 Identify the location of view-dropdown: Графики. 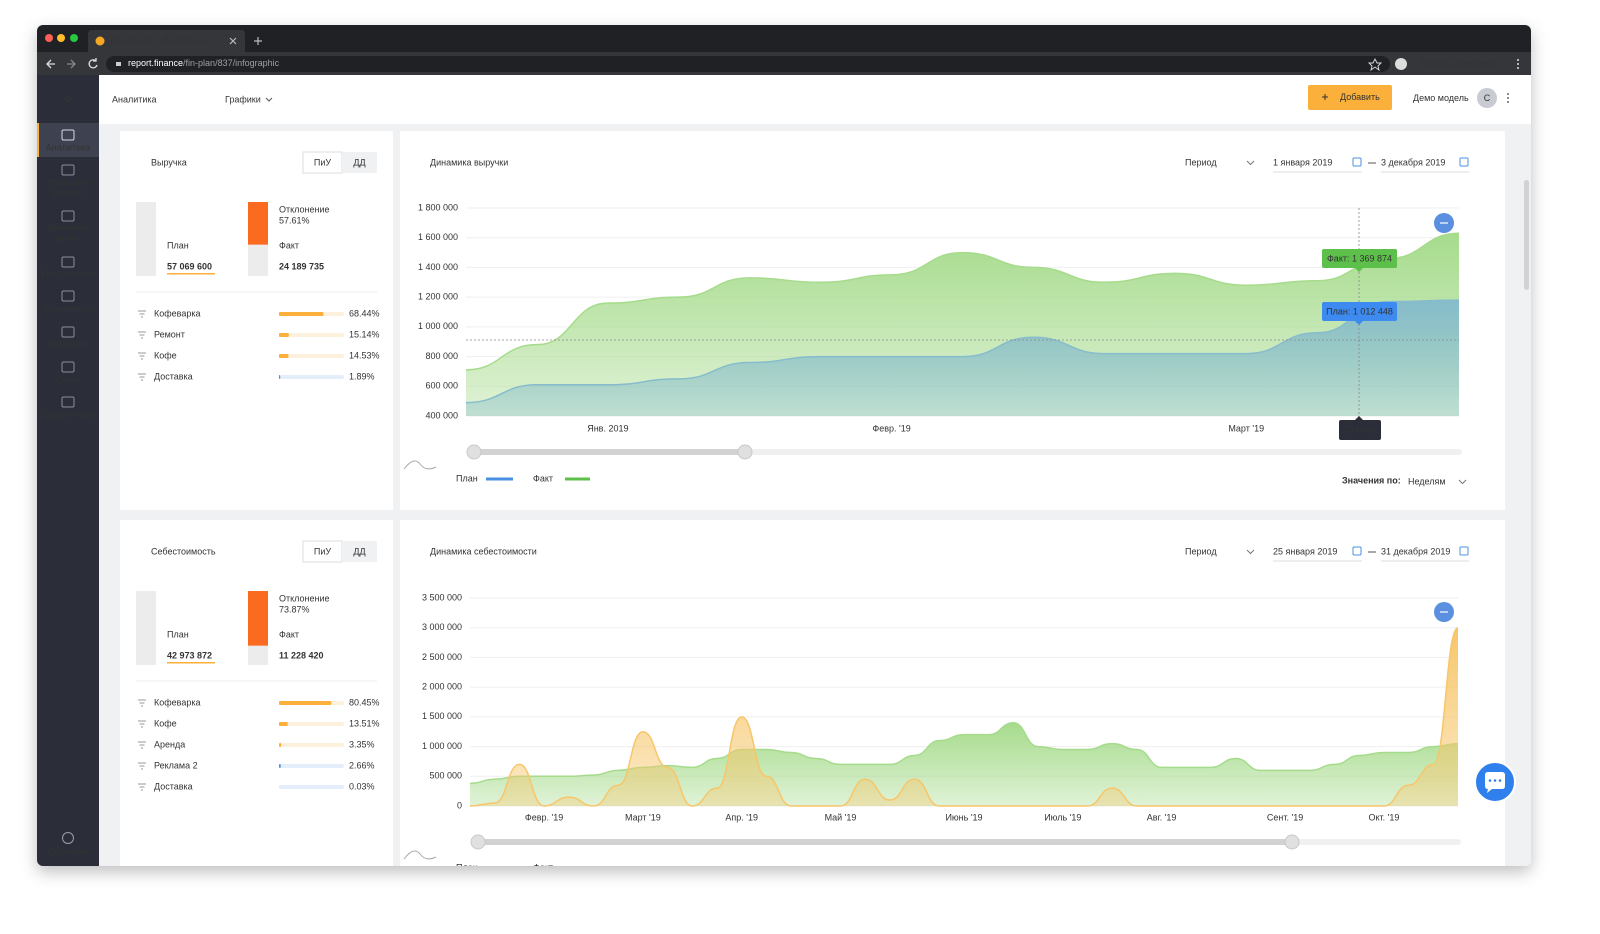
(243, 99).